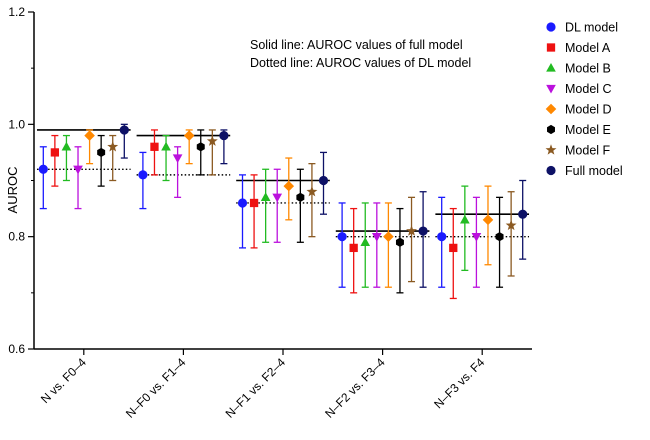  What do you see at coordinates (588, 69) in the screenshot?
I see `legend-label: Model B` at bounding box center [588, 69].